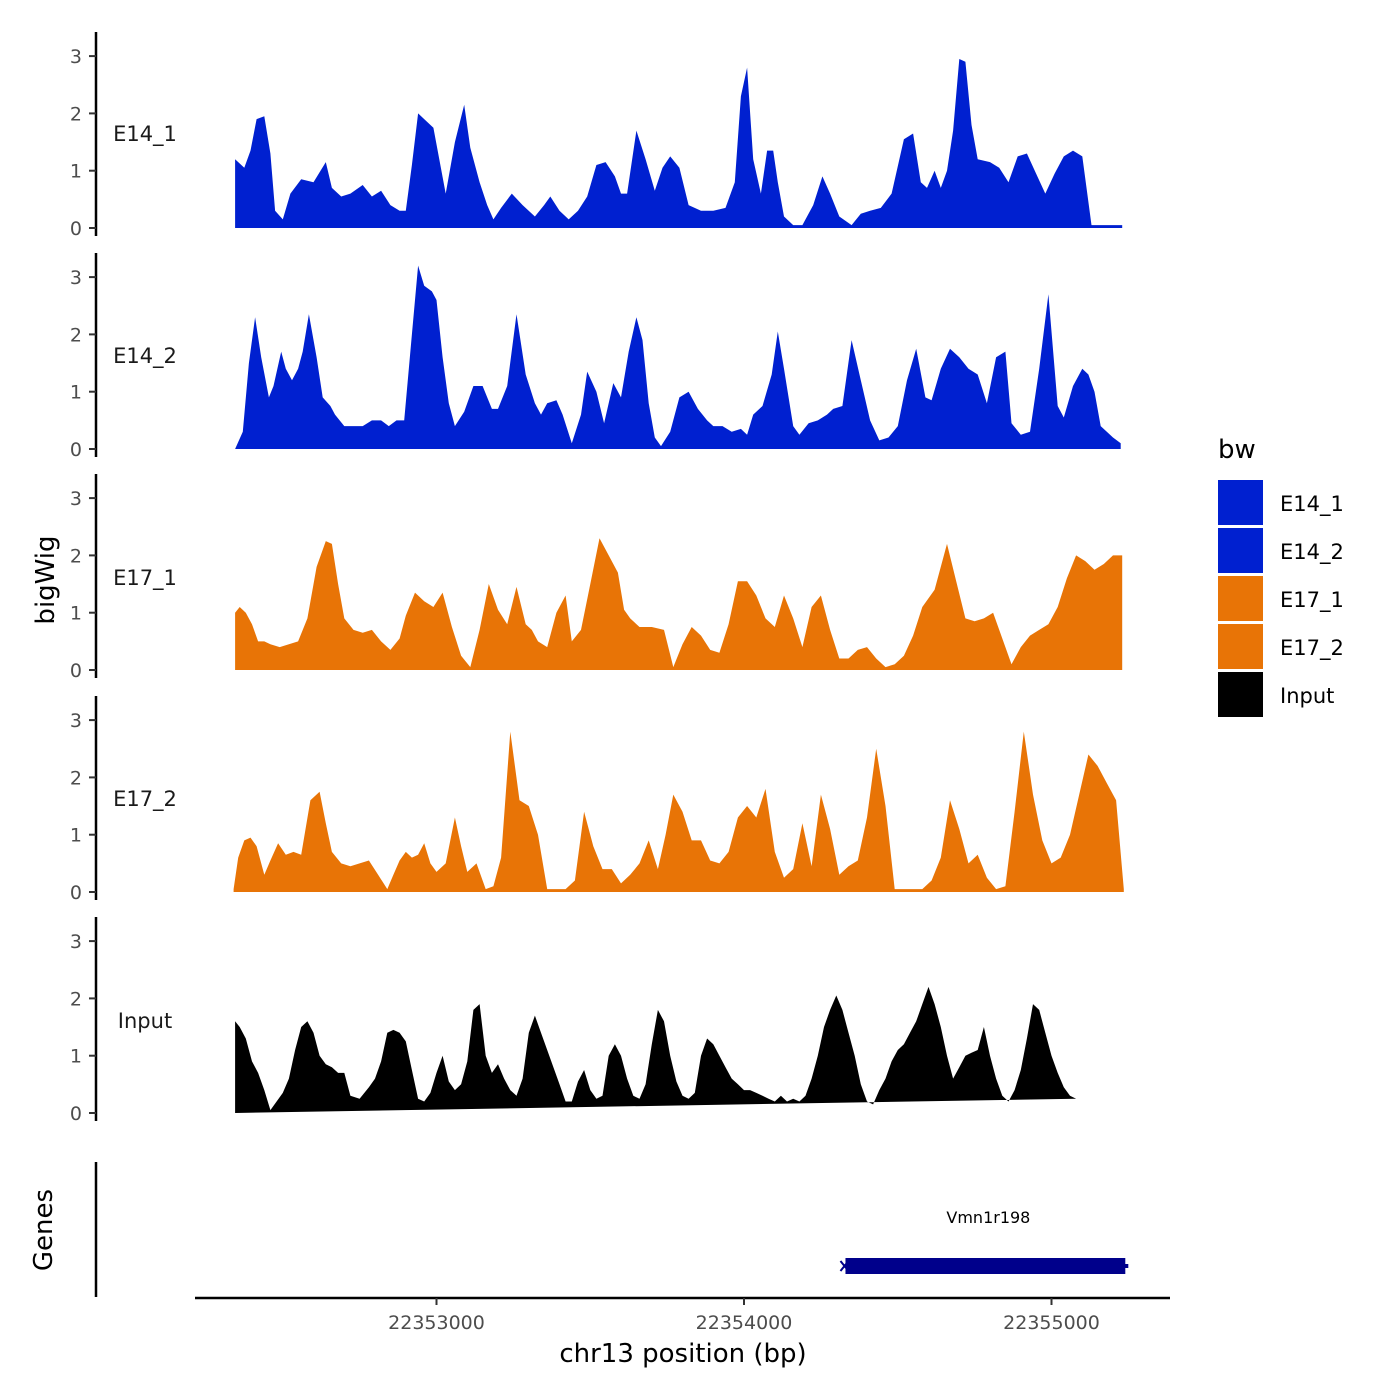 The image size is (1400, 1400). Describe the element at coordinates (1307, 696) in the screenshot. I see `legend-label: Input` at that location.